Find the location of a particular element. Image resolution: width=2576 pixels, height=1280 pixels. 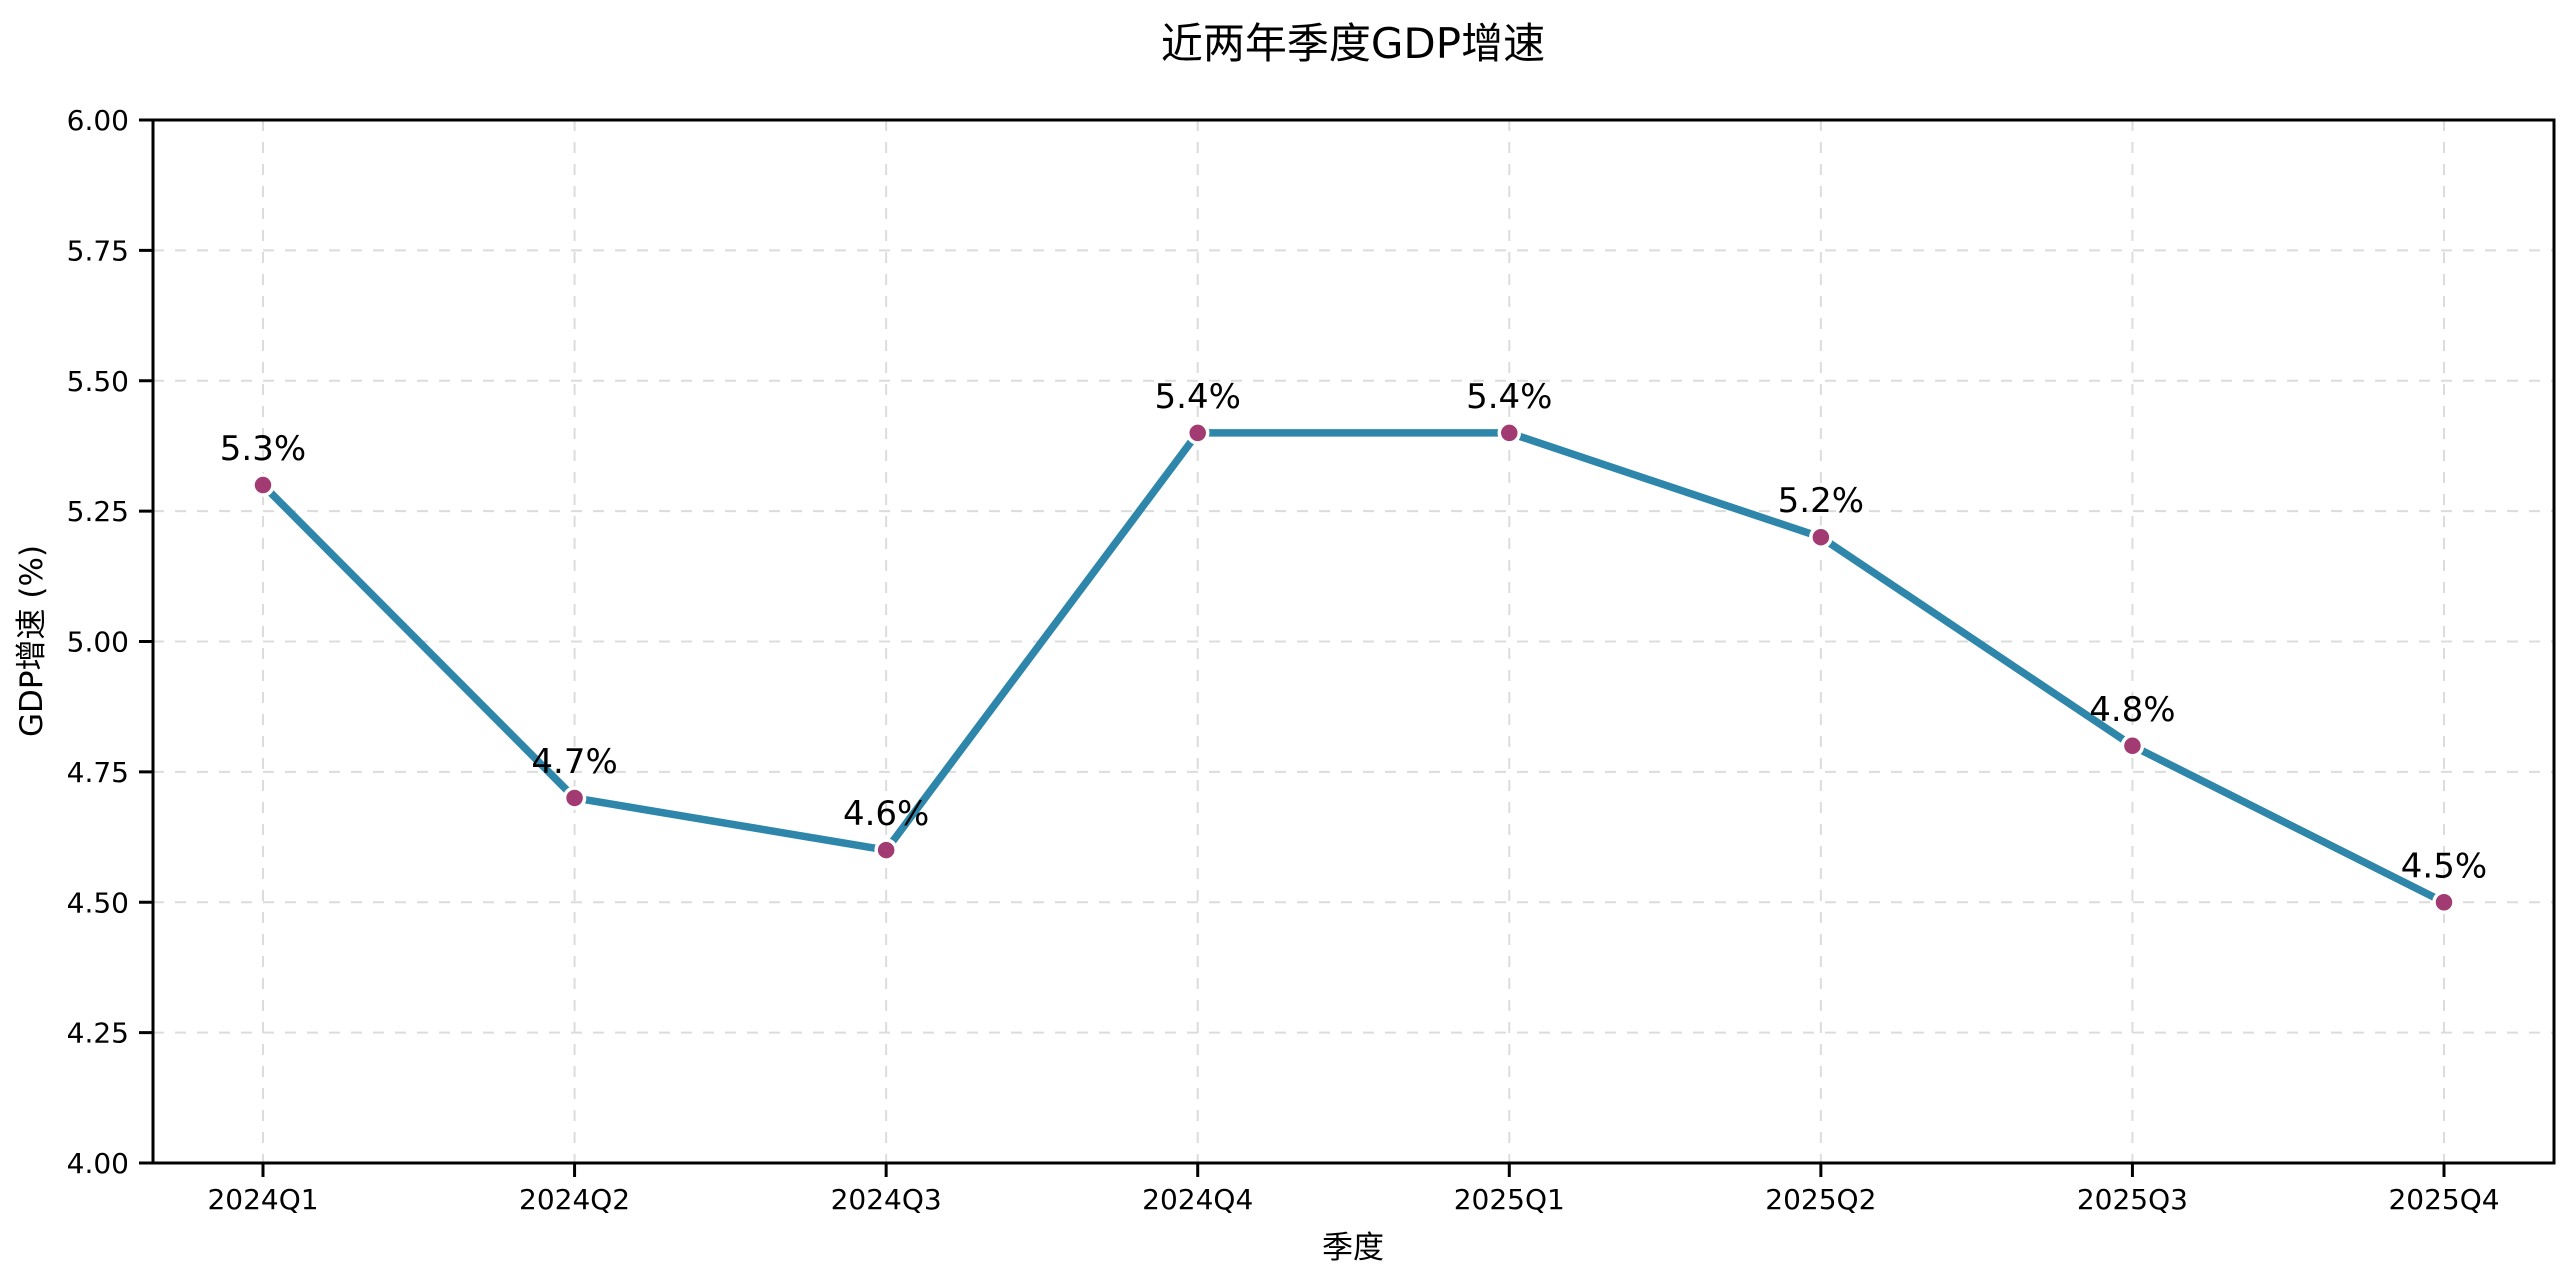

x-tick-label: 2025Q3 is located at coordinates (2132, 1199).